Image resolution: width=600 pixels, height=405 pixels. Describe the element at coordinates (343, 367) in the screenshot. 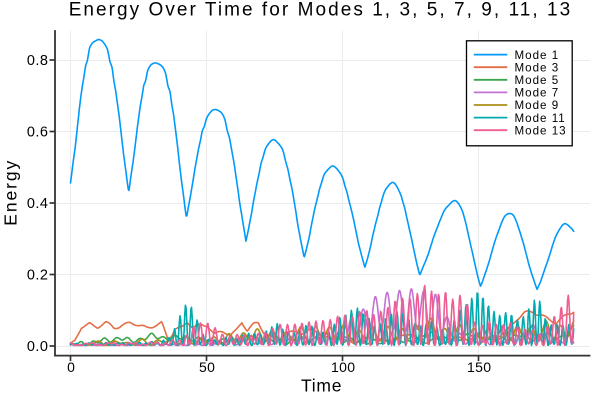

I see `svg-text: 100` at that location.